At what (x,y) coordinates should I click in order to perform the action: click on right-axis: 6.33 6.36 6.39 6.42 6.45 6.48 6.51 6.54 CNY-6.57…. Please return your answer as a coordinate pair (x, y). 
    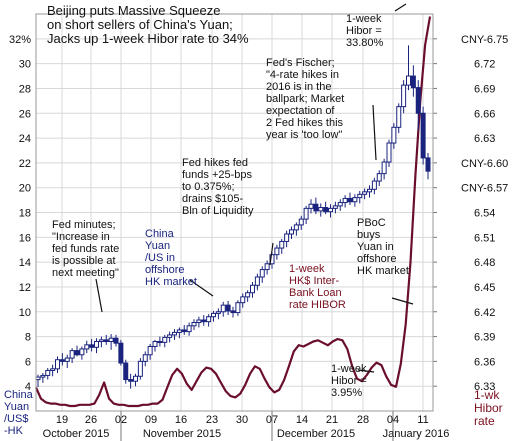
    Looking at the image, I should click on (470, 213).